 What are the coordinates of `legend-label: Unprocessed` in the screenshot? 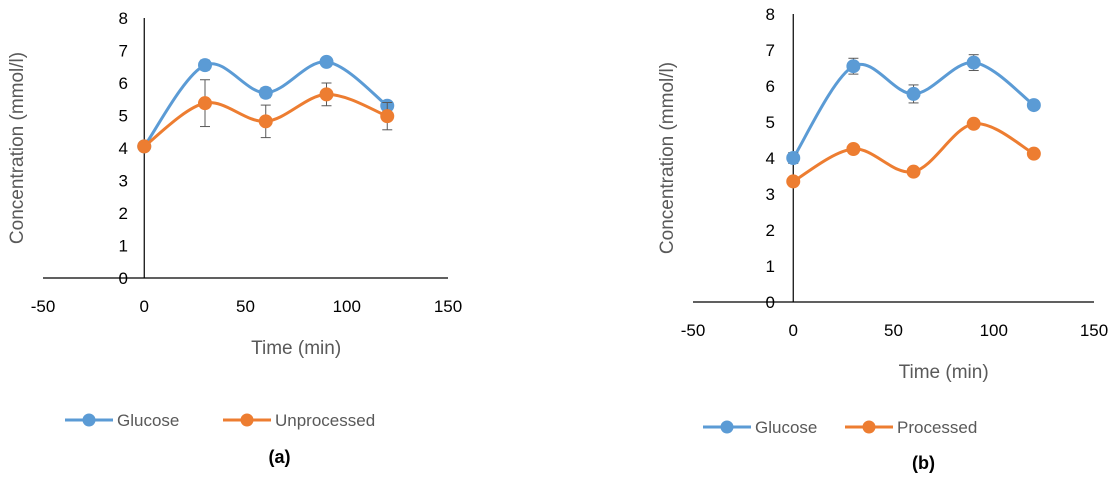 It's located at (325, 420).